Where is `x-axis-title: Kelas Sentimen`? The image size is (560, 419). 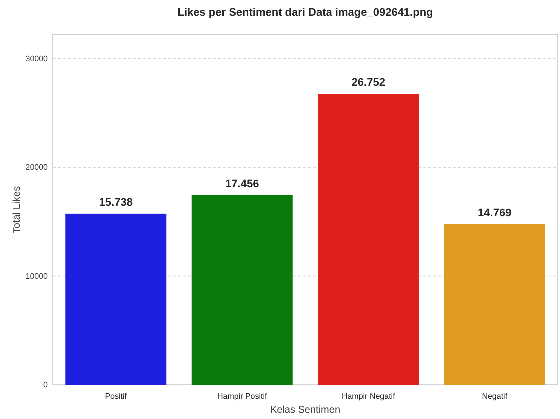 x-axis-title: Kelas Sentimen is located at coordinates (305, 410).